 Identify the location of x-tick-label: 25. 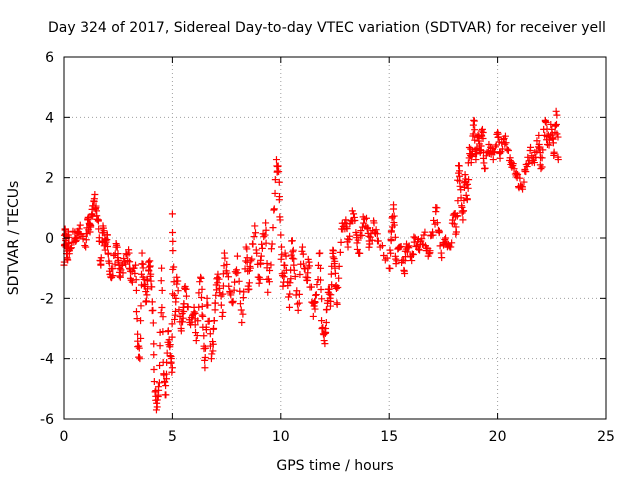
(606, 437).